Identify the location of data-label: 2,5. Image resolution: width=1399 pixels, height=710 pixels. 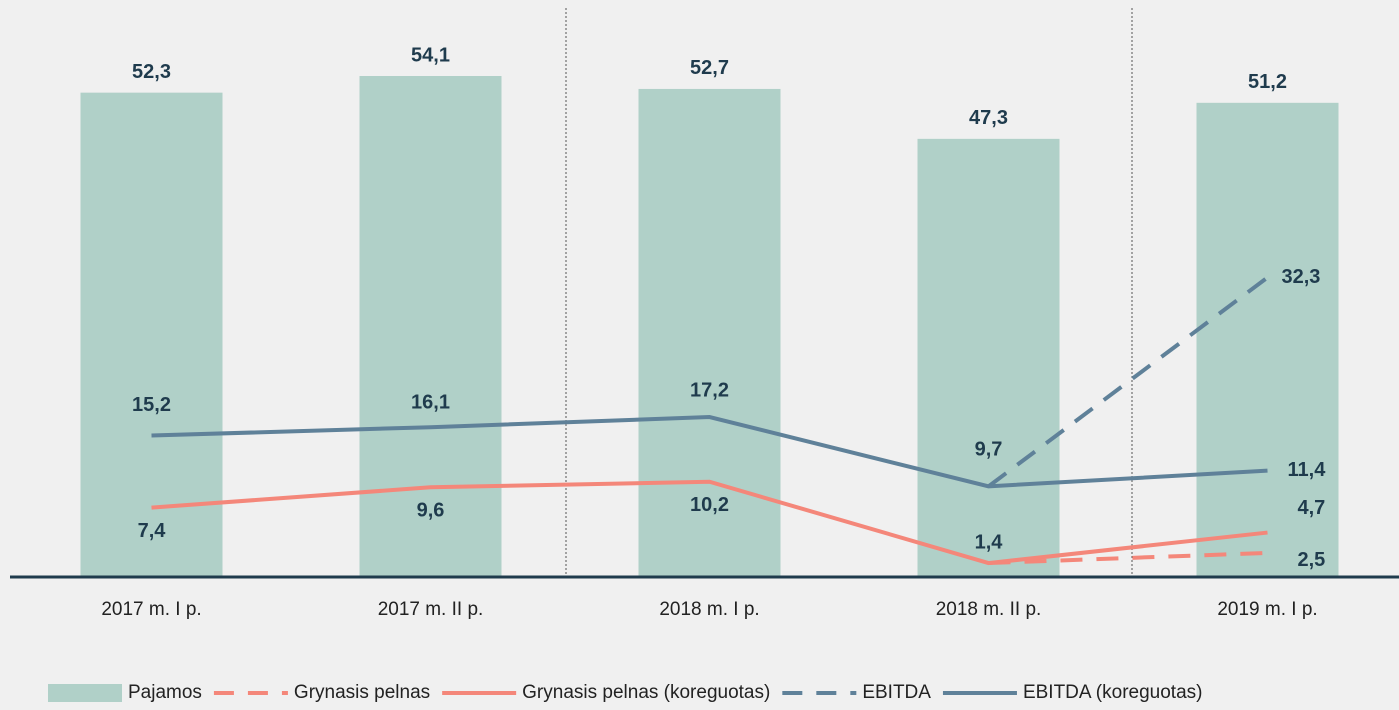
(1312, 560).